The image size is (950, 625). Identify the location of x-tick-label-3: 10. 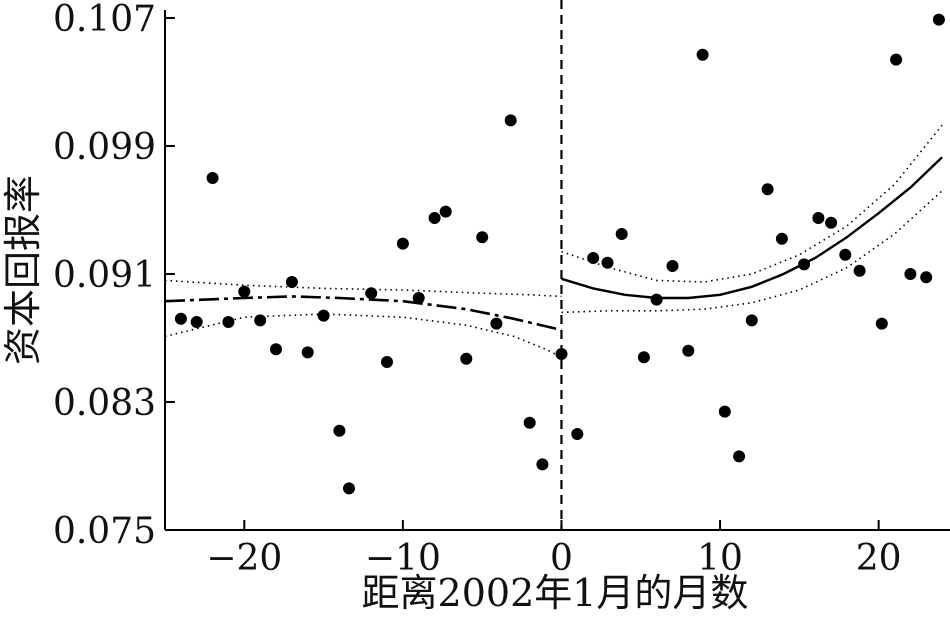
(720, 558).